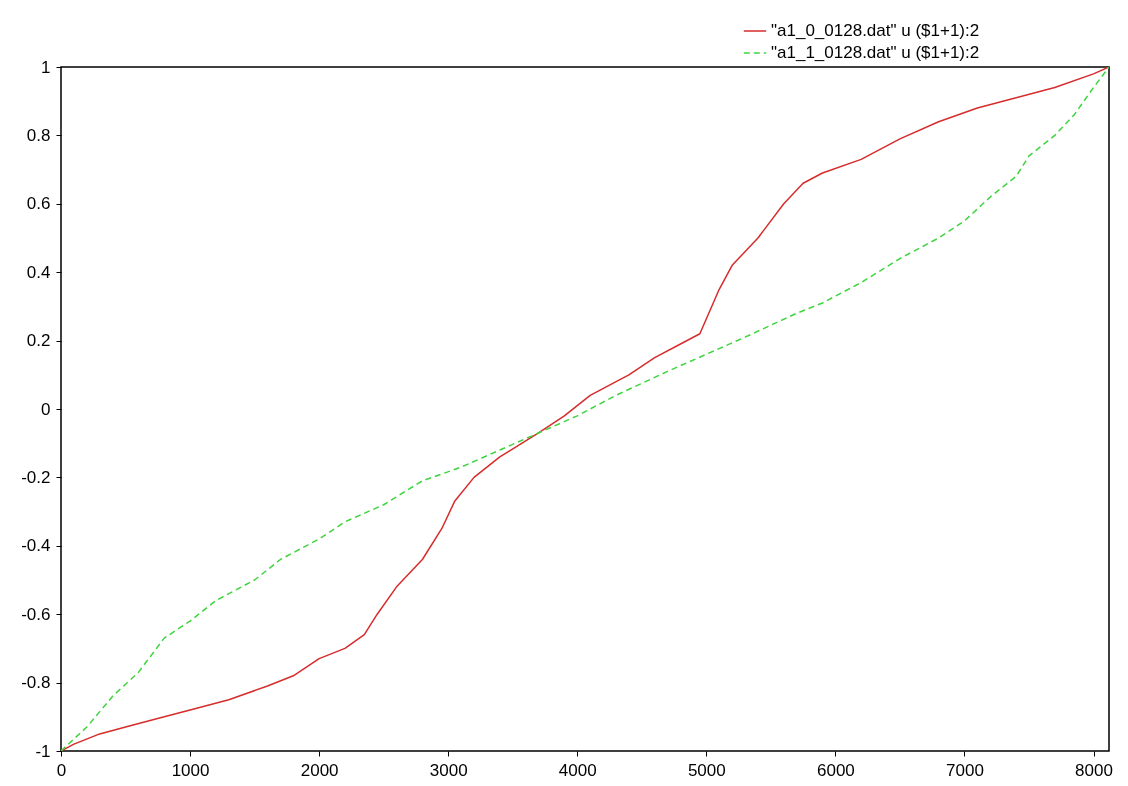  Describe the element at coordinates (36, 546) in the screenshot. I see `y-tick-label: -0.4` at that location.